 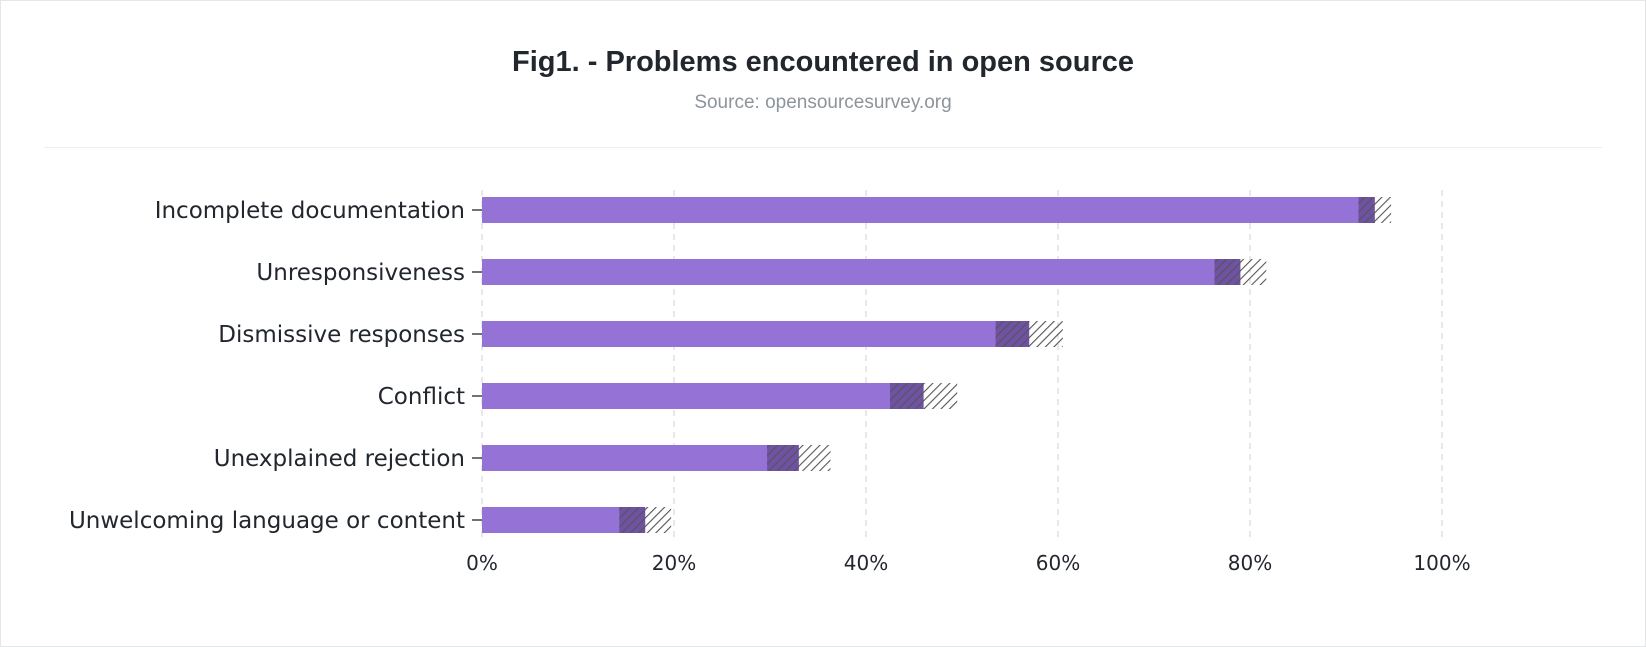 I want to click on x-tick-label: 20%, so click(x=674, y=563).